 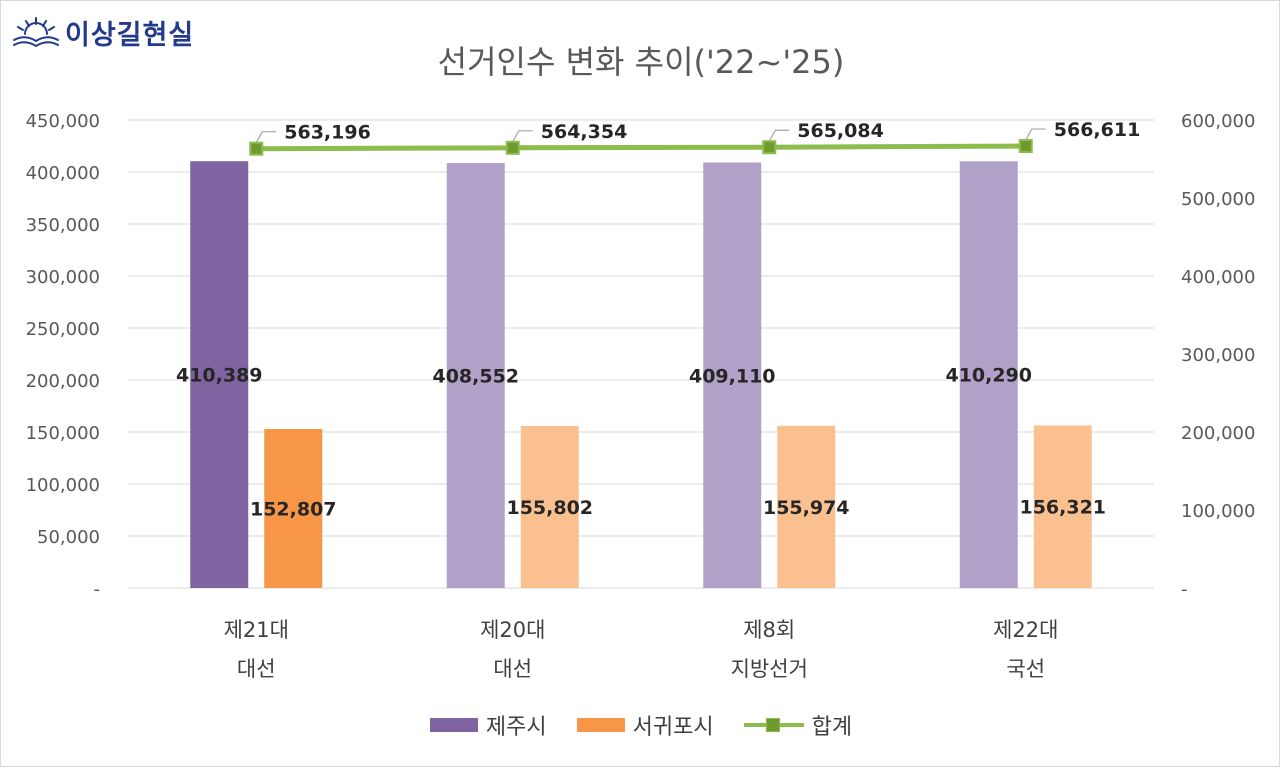 I want to click on line-total, so click(x=641, y=147).